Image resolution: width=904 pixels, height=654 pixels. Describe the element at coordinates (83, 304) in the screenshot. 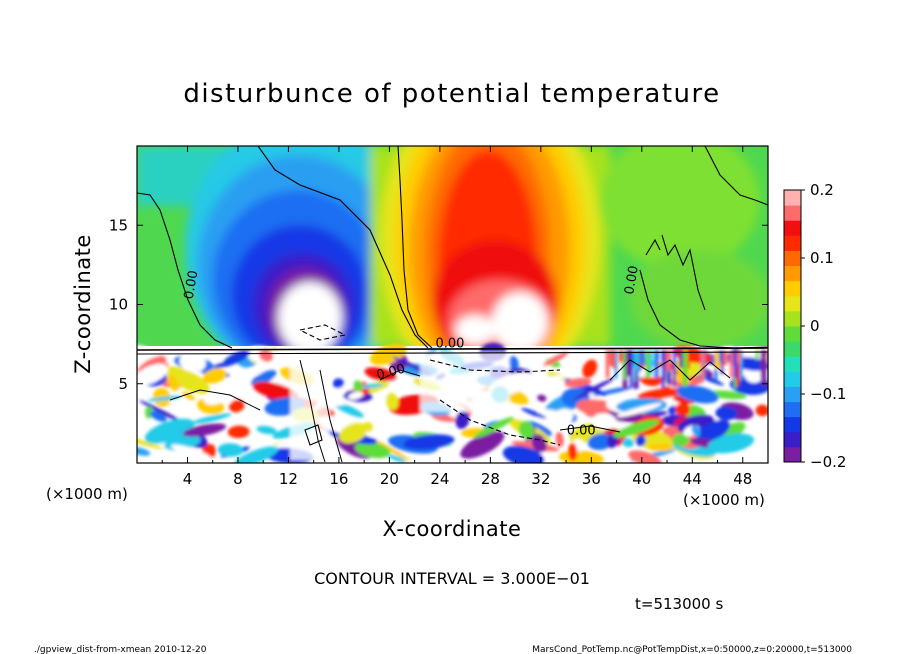

I see `y-axis-label: Z-coordinate` at that location.